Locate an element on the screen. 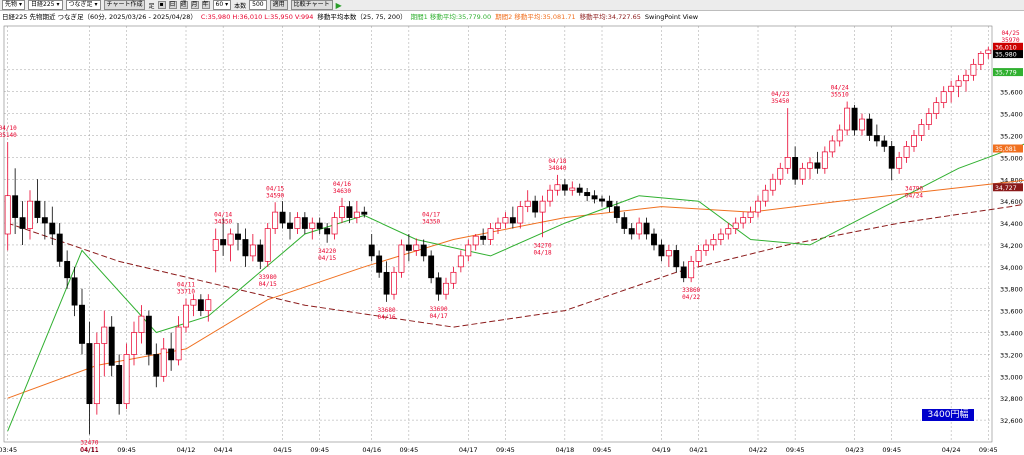 The width and height of the screenshot is (1024, 455). year-icon: 年 is located at coordinates (205, 5).